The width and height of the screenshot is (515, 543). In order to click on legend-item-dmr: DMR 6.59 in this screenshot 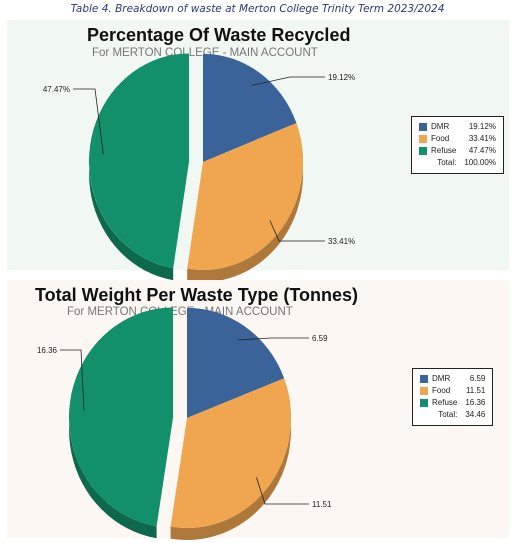, I will do `click(452, 379)`.